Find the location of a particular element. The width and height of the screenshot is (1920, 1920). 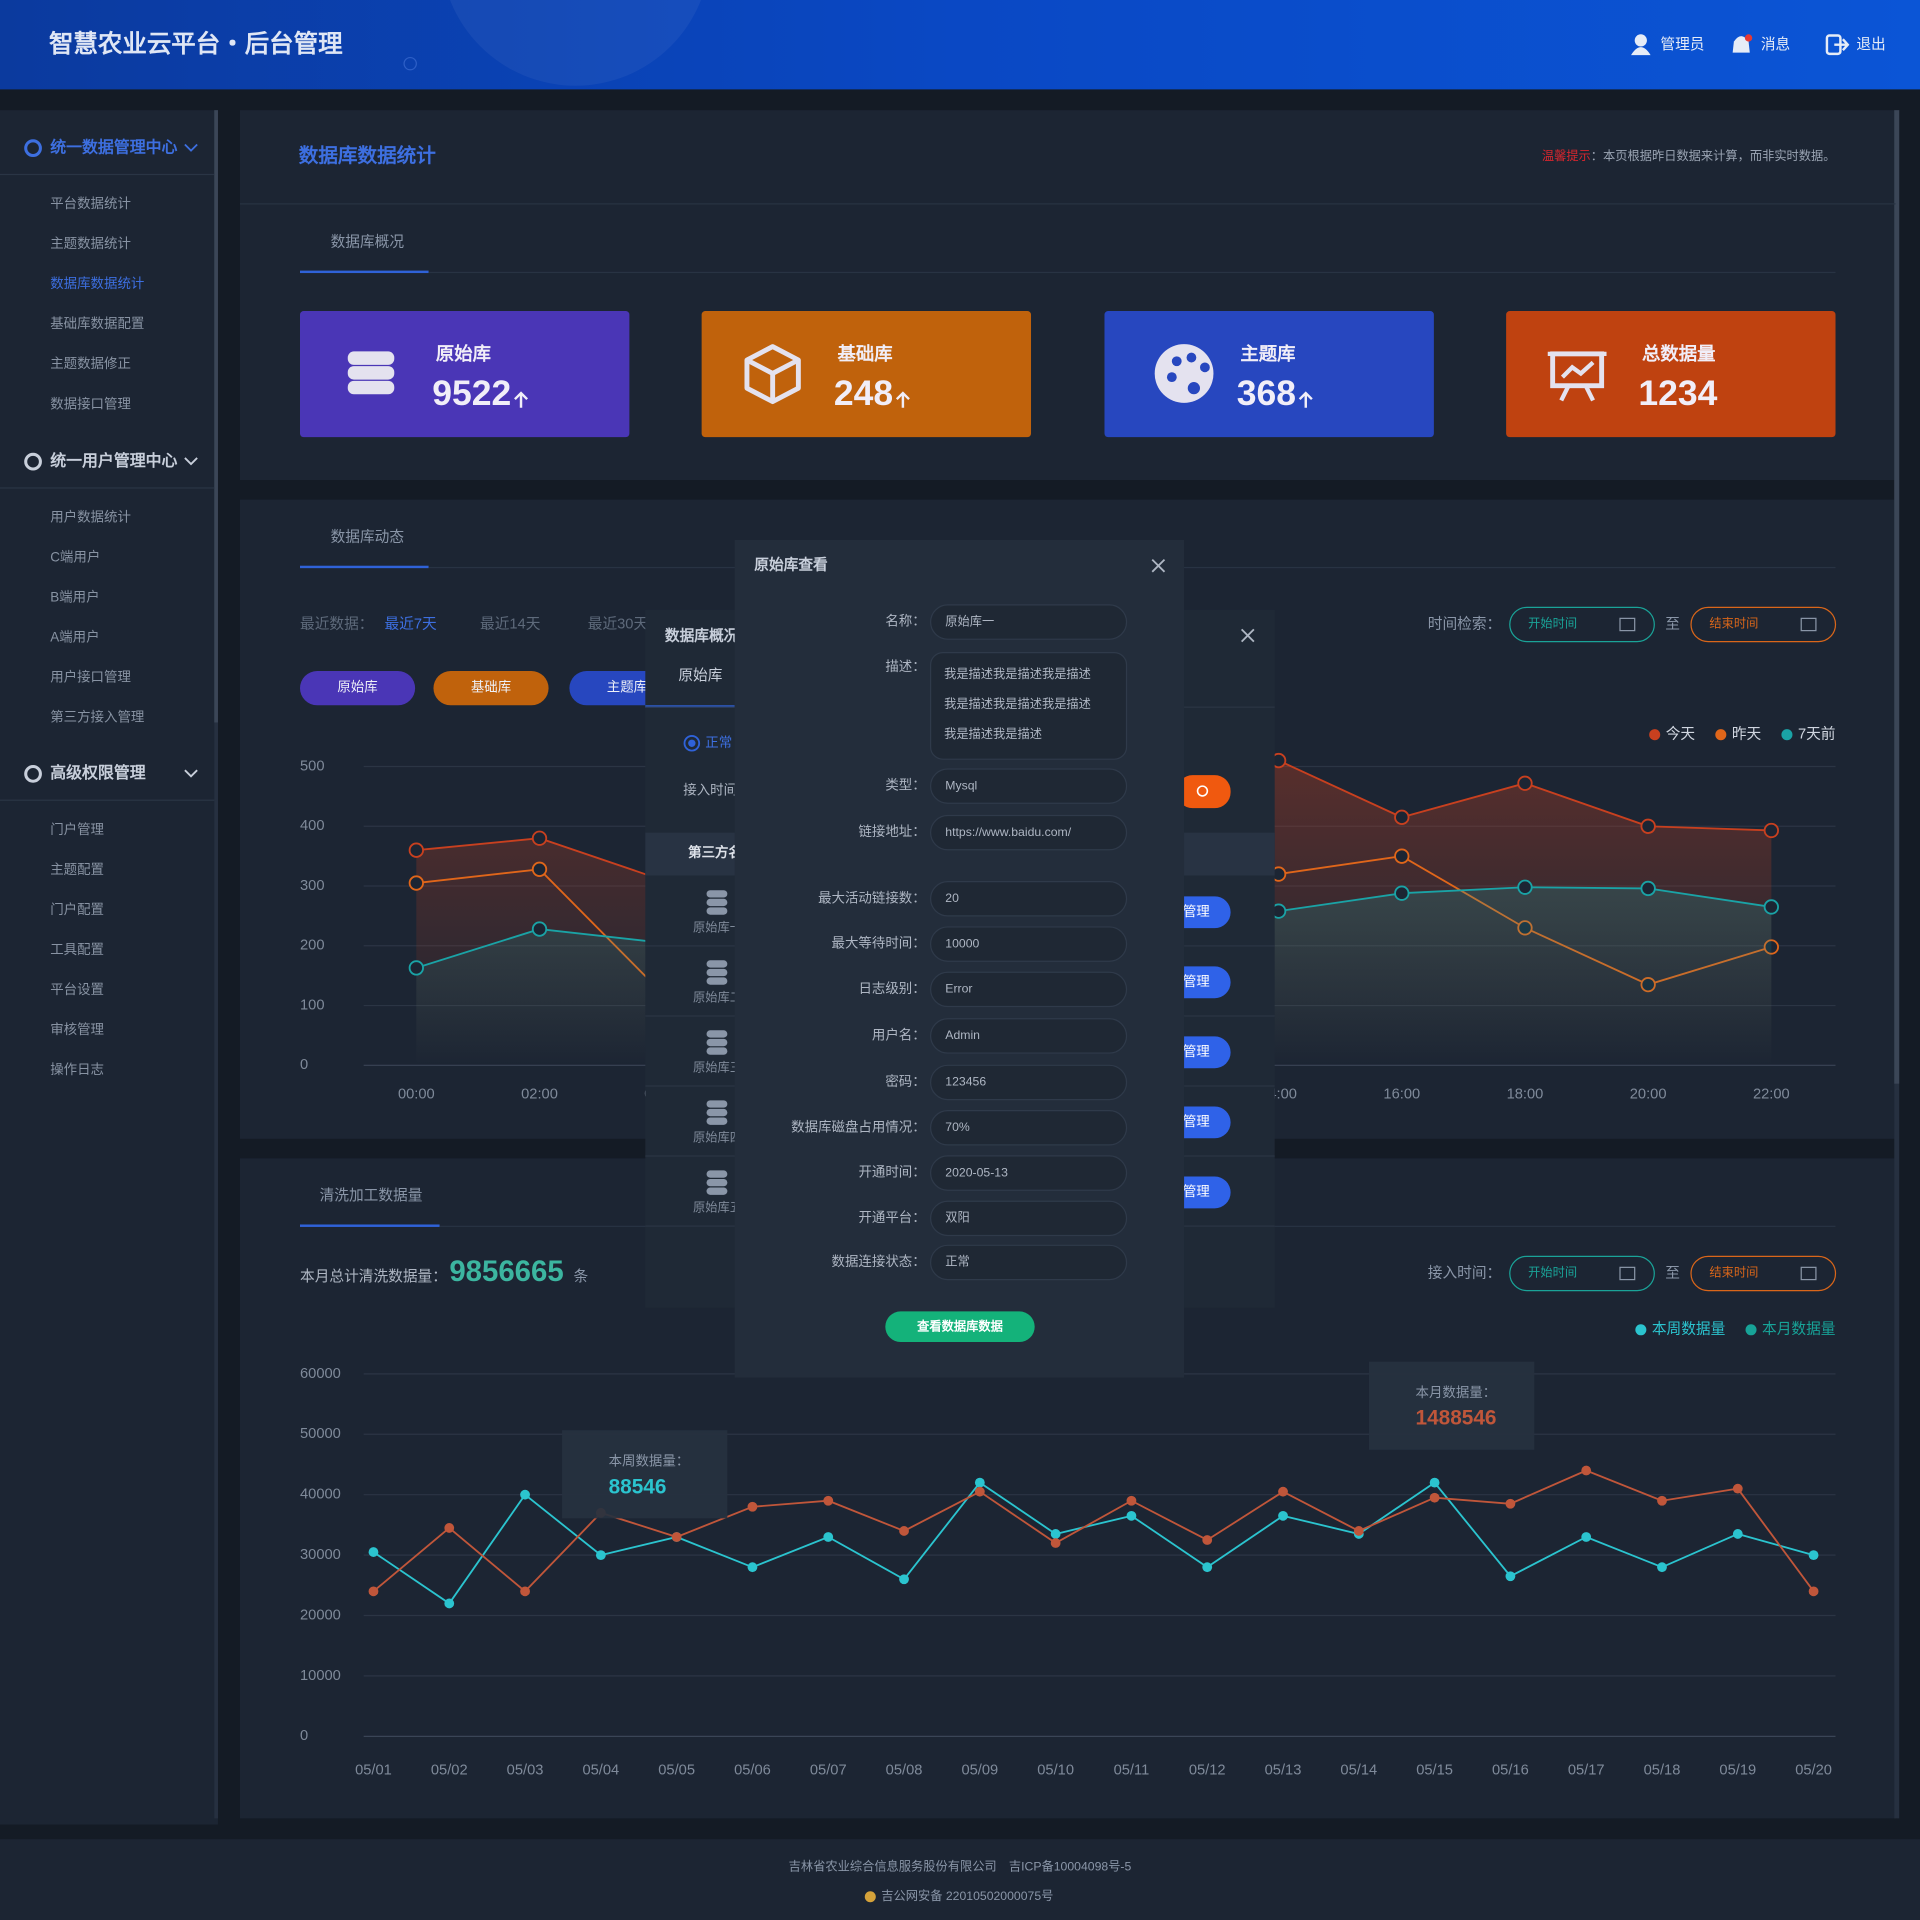

textarea is located at coordinates (1029, 706).